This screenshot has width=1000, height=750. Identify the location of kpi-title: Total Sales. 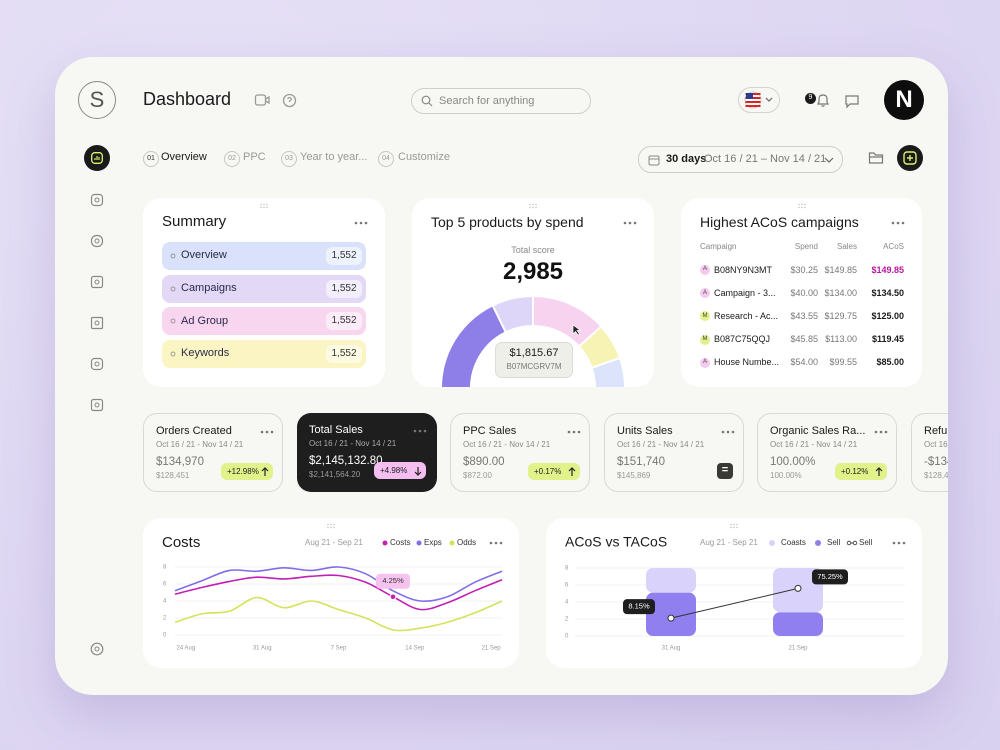
(336, 430).